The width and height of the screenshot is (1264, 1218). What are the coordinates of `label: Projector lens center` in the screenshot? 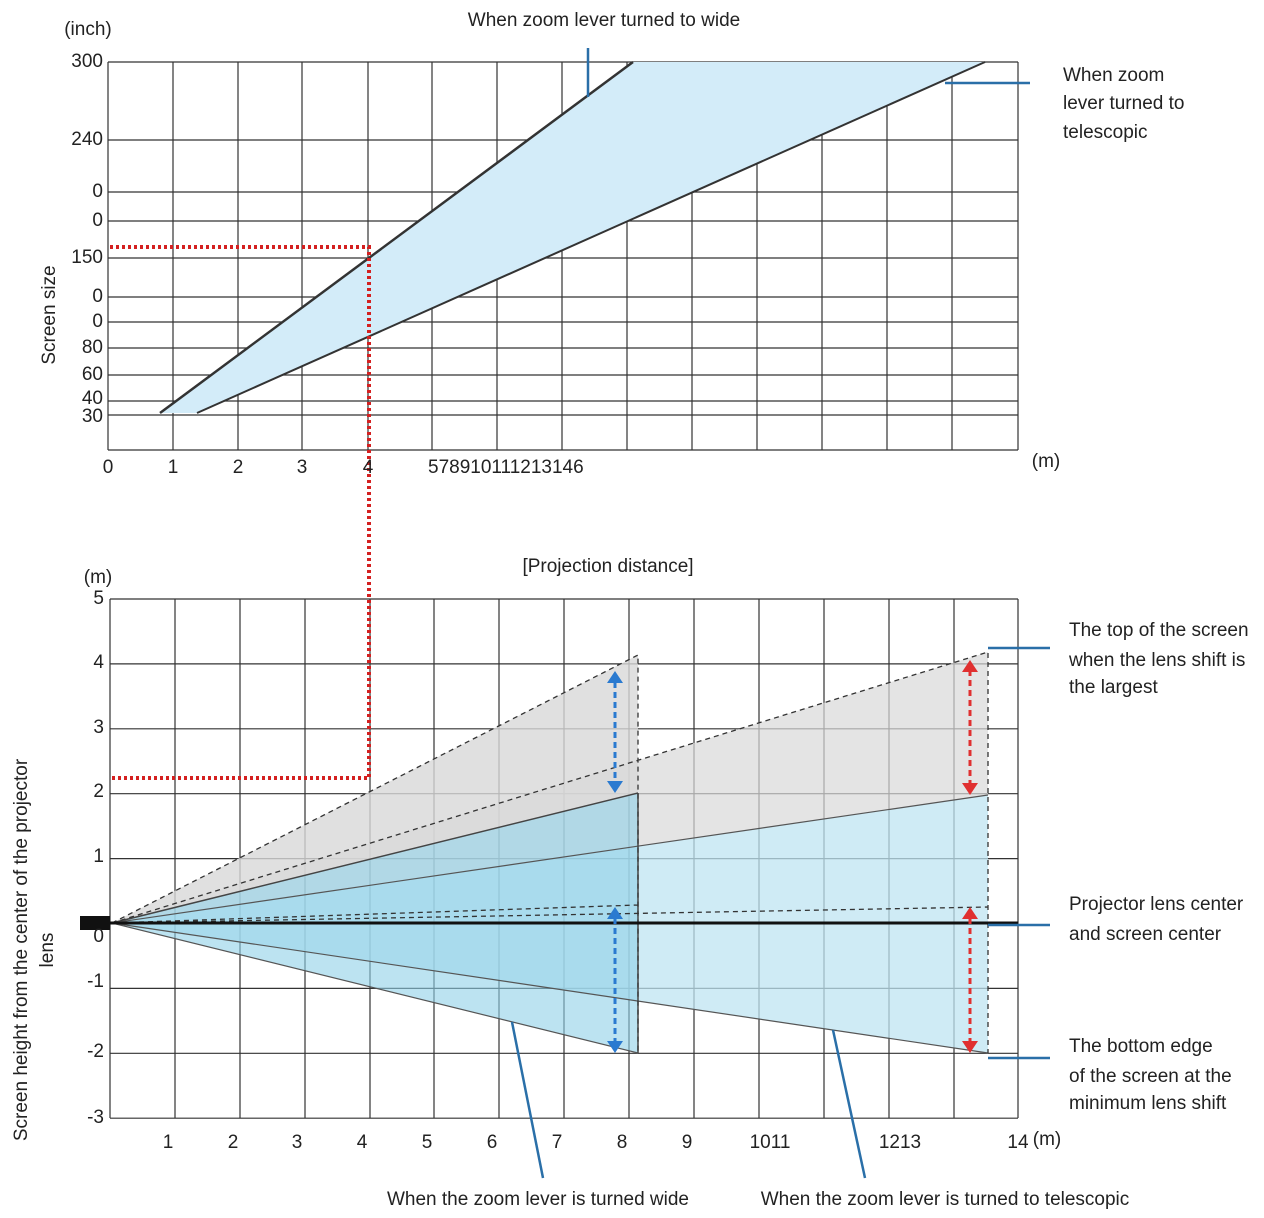 It's located at (1156, 904).